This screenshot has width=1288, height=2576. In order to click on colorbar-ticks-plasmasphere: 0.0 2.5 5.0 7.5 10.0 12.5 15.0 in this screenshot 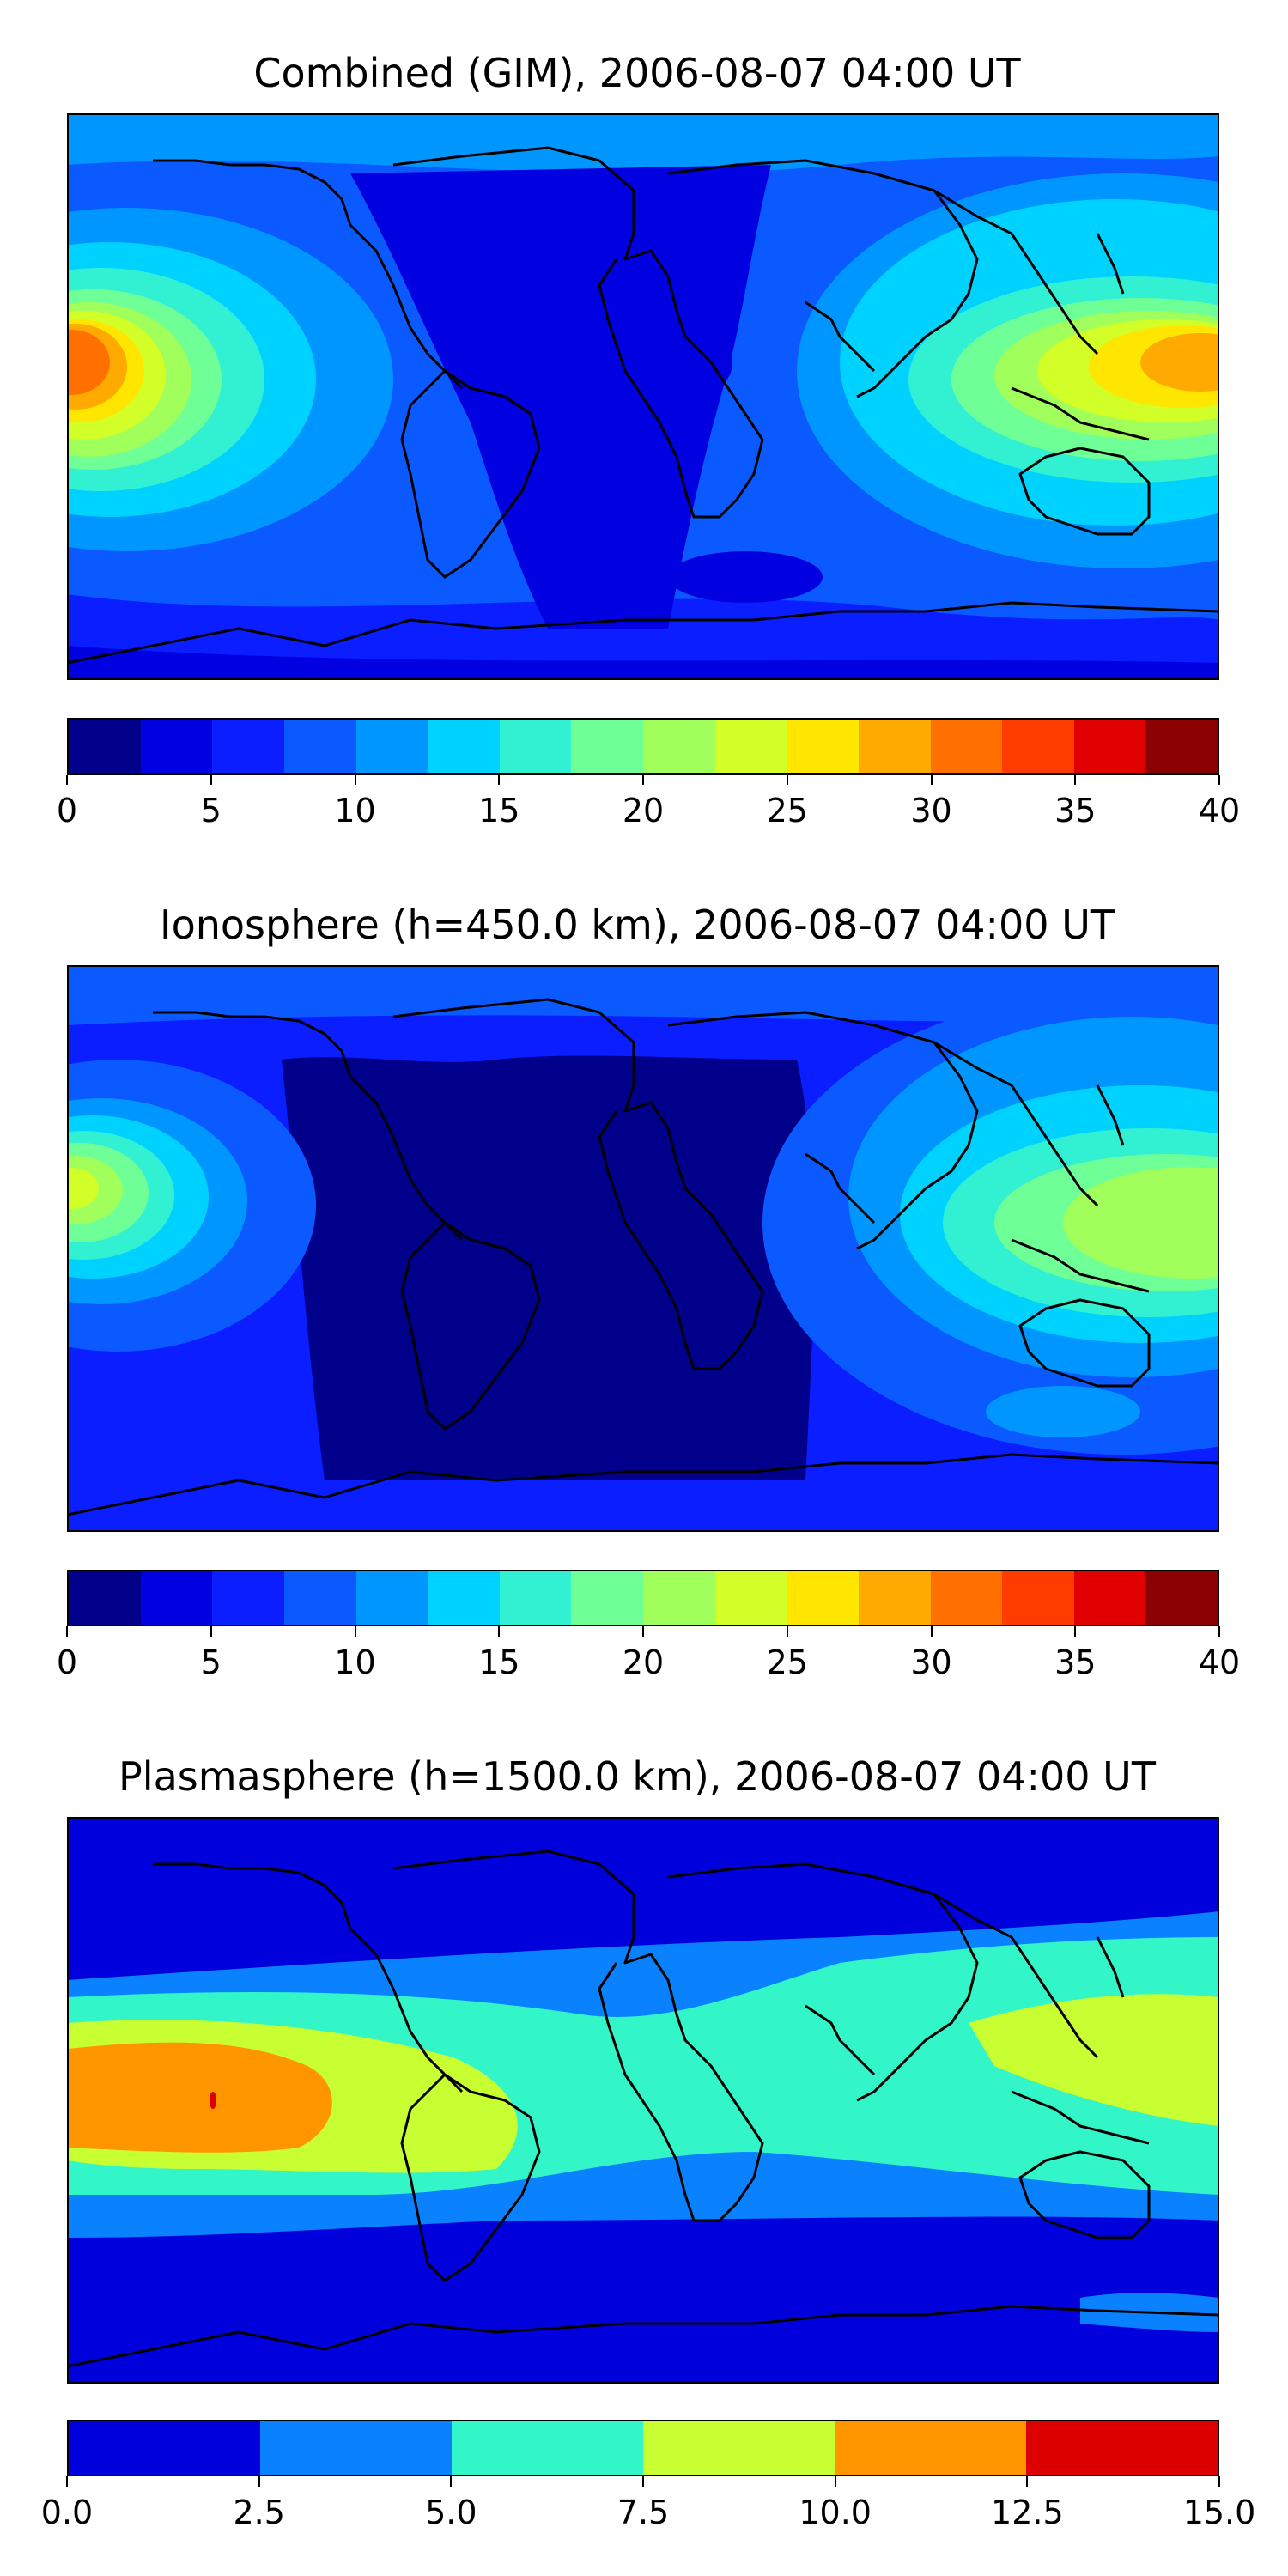, I will do `click(648, 2507)`.